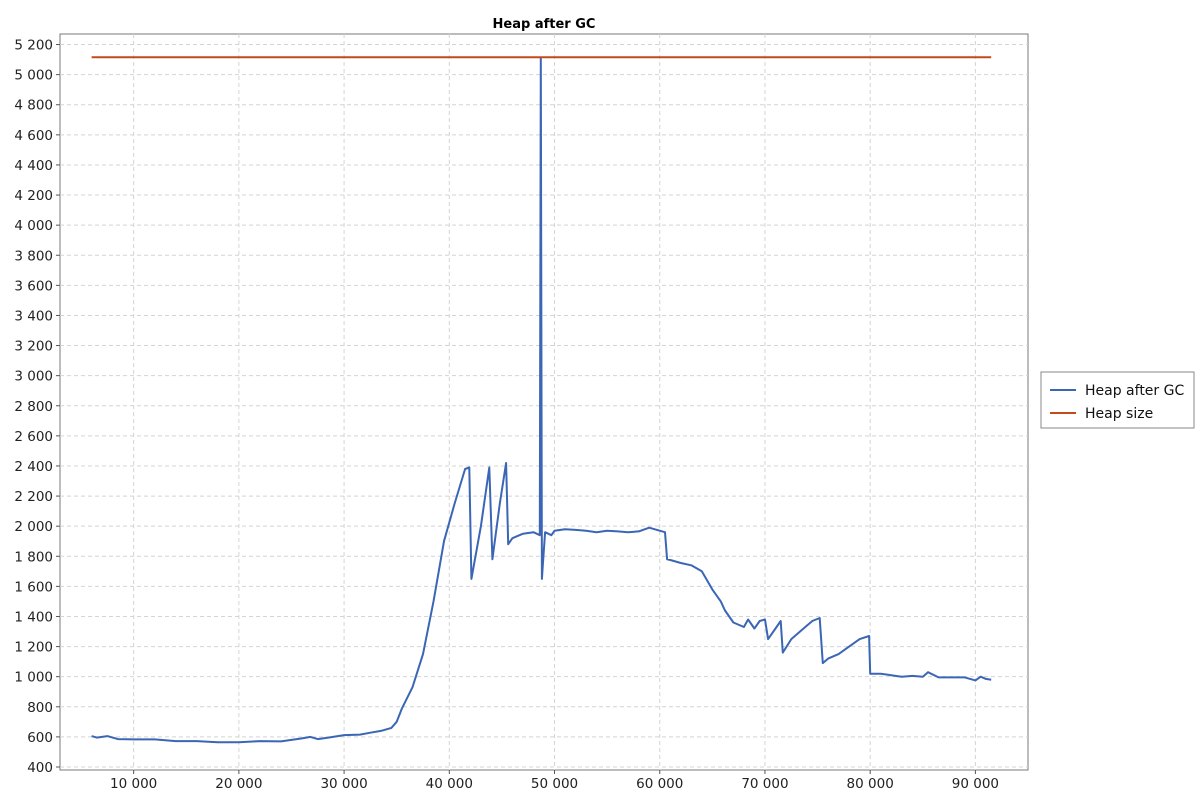  What do you see at coordinates (33, 46) in the screenshot?
I see `y-tick-label: 5 200` at bounding box center [33, 46].